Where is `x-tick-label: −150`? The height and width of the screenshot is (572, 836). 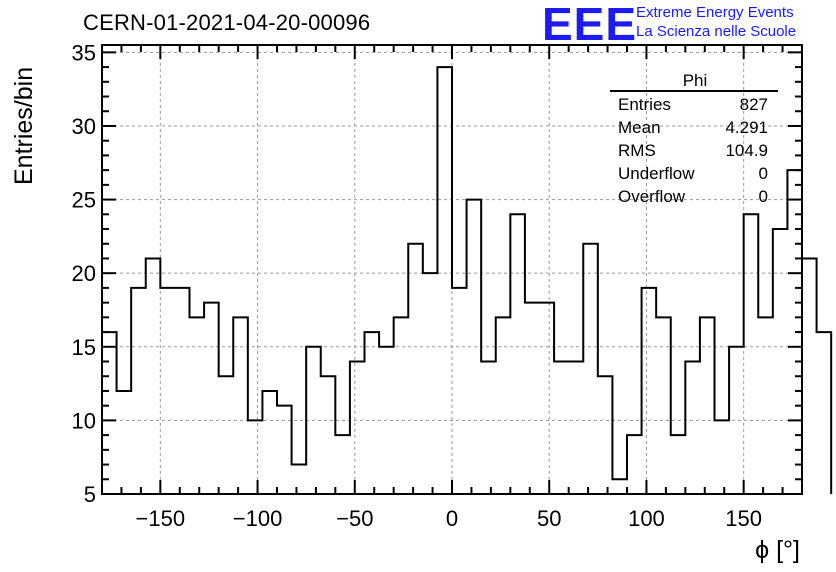
x-tick-label: −150 is located at coordinates (161, 518).